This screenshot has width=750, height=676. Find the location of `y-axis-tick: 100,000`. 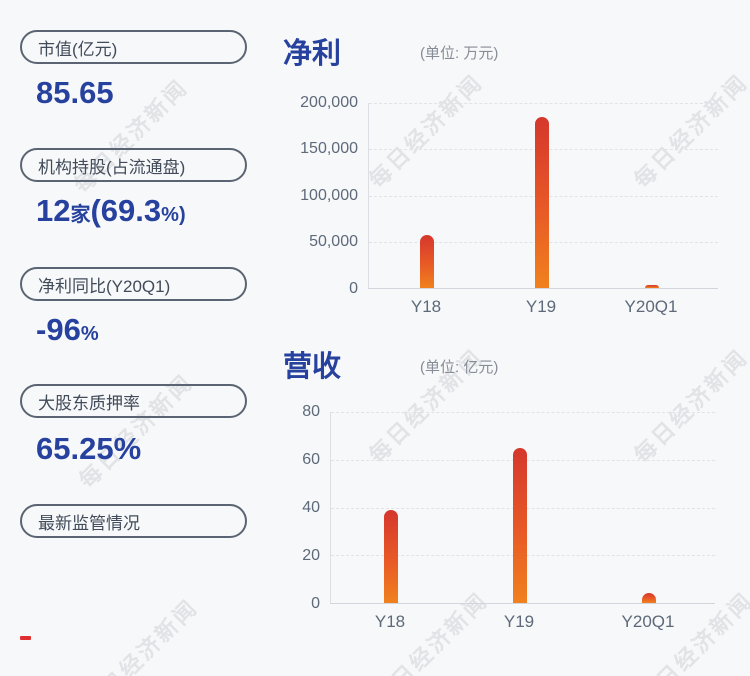

y-axis-tick: 100,000 is located at coordinates (329, 195).